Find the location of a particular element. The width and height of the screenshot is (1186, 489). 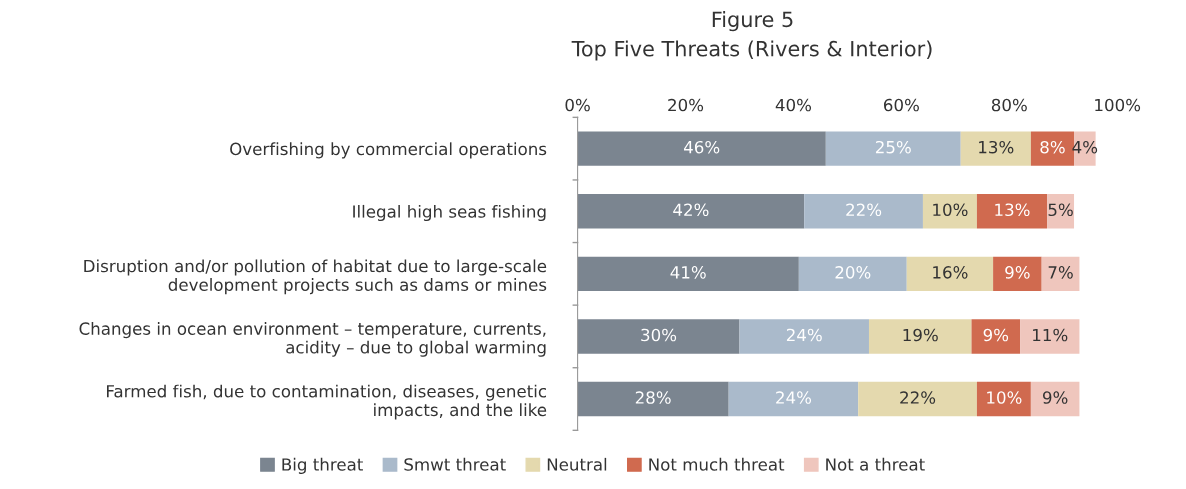

data-label: 7% is located at coordinates (1060, 272).